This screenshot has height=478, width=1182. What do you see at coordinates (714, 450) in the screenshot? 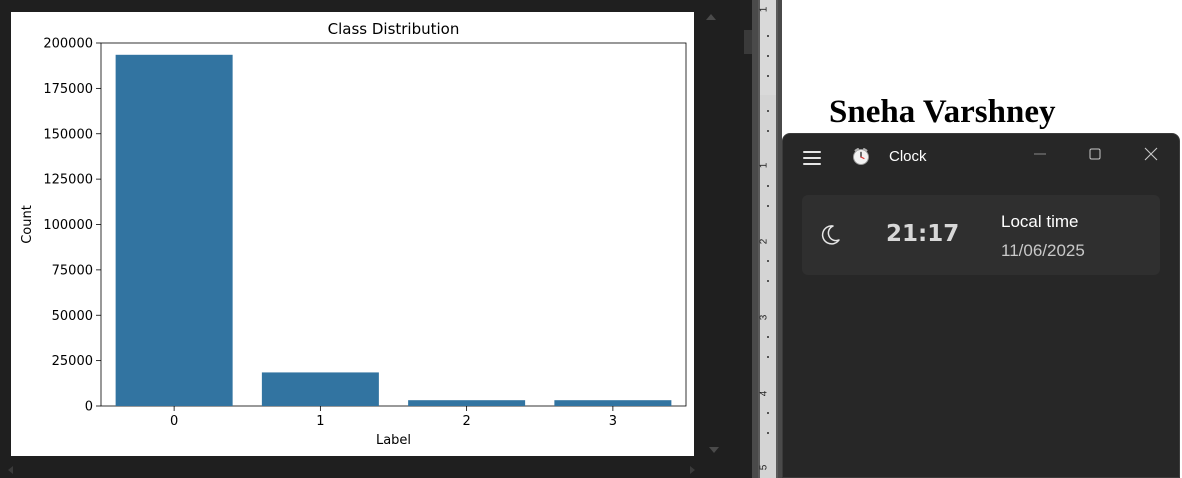
I see `scroll-down-arrow-icon` at bounding box center [714, 450].